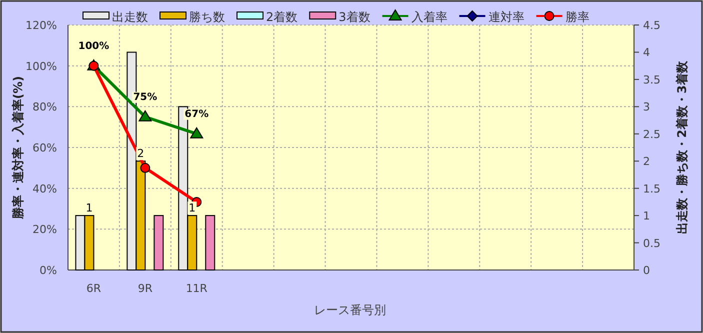 This screenshot has height=333, width=703. What do you see at coordinates (196, 114) in the screenshot?
I see `data-label: 67%` at bounding box center [196, 114].